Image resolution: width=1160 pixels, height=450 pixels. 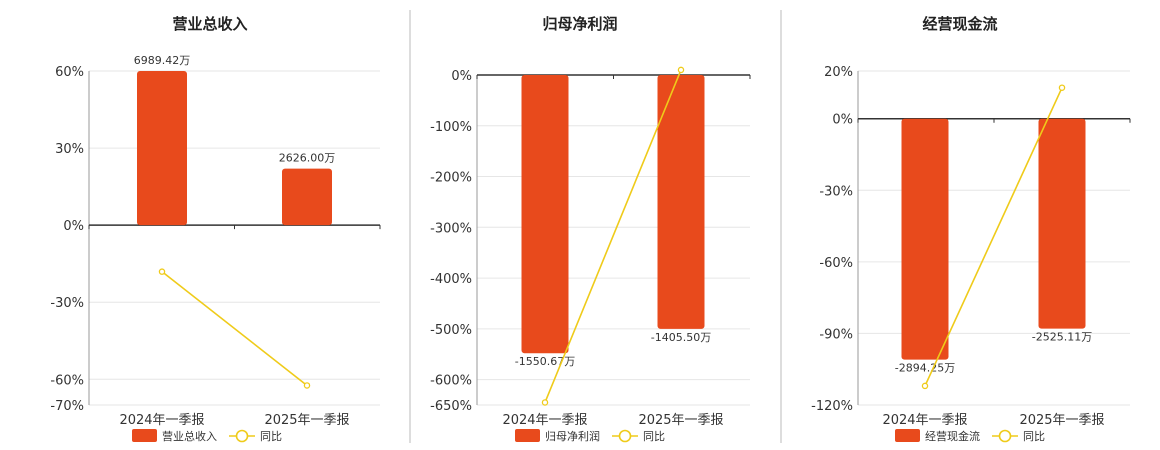 What do you see at coordinates (451, 178) in the screenshot?
I see `y-tick-label: -200%` at bounding box center [451, 178].